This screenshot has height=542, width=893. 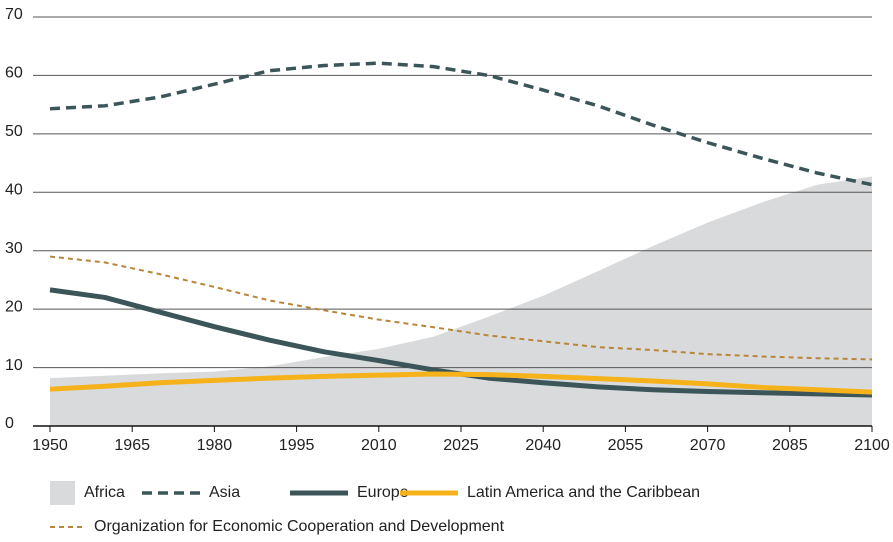 I want to click on x-tick-label: 2055, so click(x=626, y=445).